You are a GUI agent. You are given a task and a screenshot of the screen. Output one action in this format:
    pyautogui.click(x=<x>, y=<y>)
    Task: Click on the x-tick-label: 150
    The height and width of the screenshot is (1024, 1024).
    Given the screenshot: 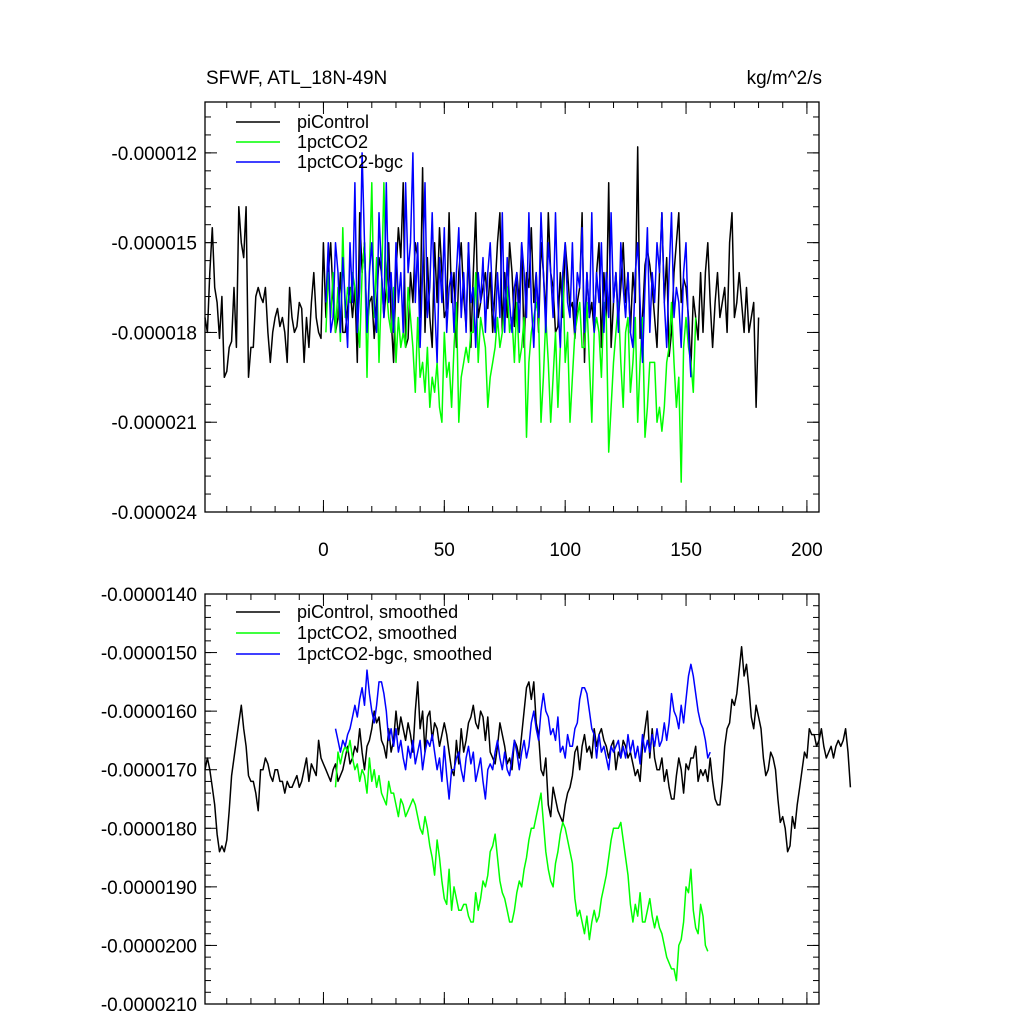 What is the action you would take?
    pyautogui.click(x=686, y=550)
    